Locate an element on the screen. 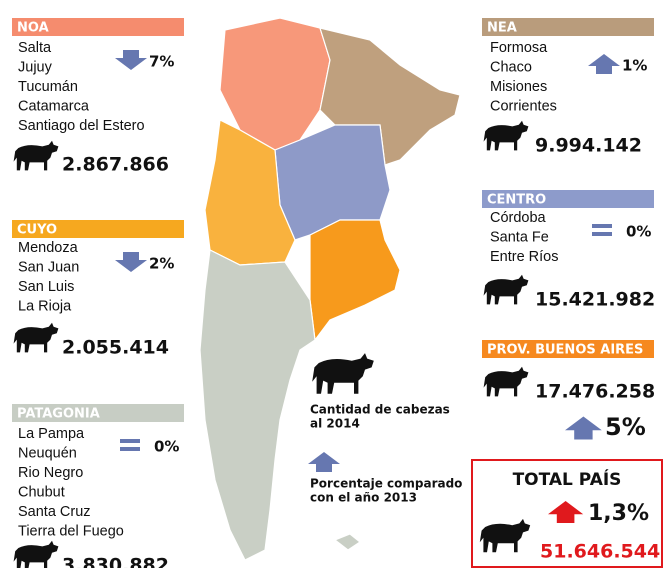 This screenshot has width=663, height=568. province: Santa Cruz is located at coordinates (54, 512).